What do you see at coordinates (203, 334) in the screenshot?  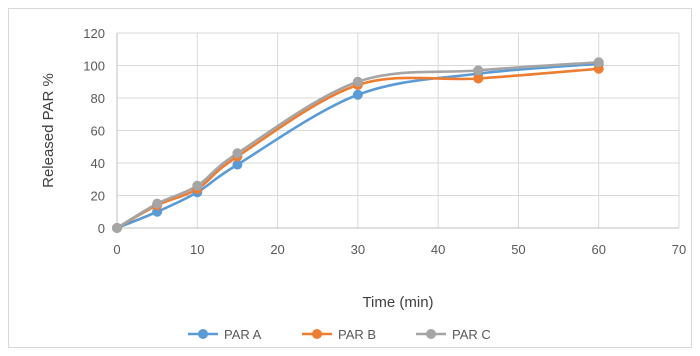 I see `legend-swatch-marker-par-a` at bounding box center [203, 334].